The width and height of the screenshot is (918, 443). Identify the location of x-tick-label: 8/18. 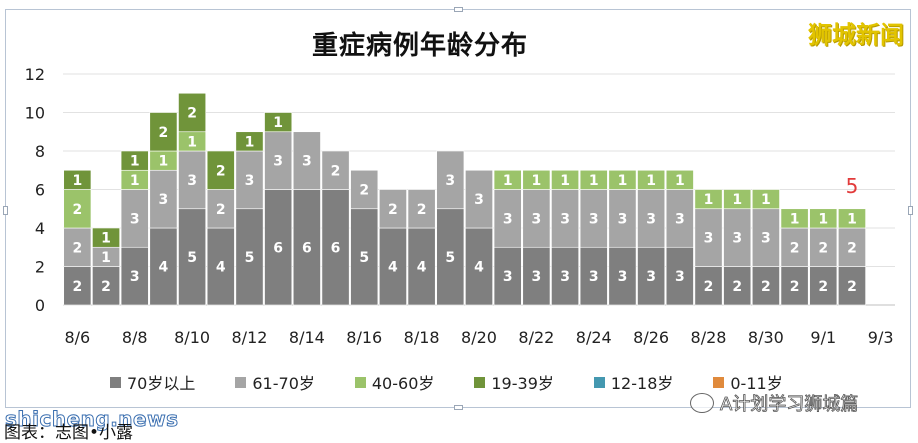
(422, 337).